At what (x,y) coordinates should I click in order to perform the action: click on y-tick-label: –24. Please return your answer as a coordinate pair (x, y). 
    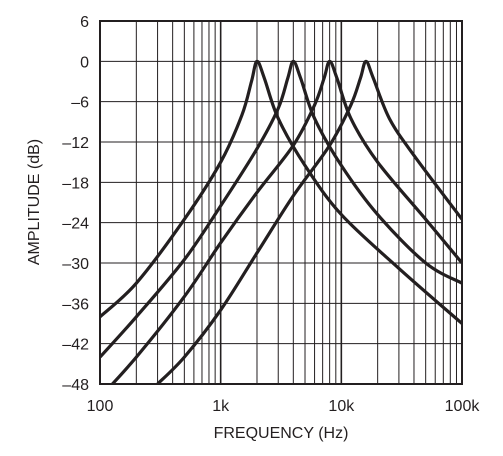
    Looking at the image, I should click on (75, 224).